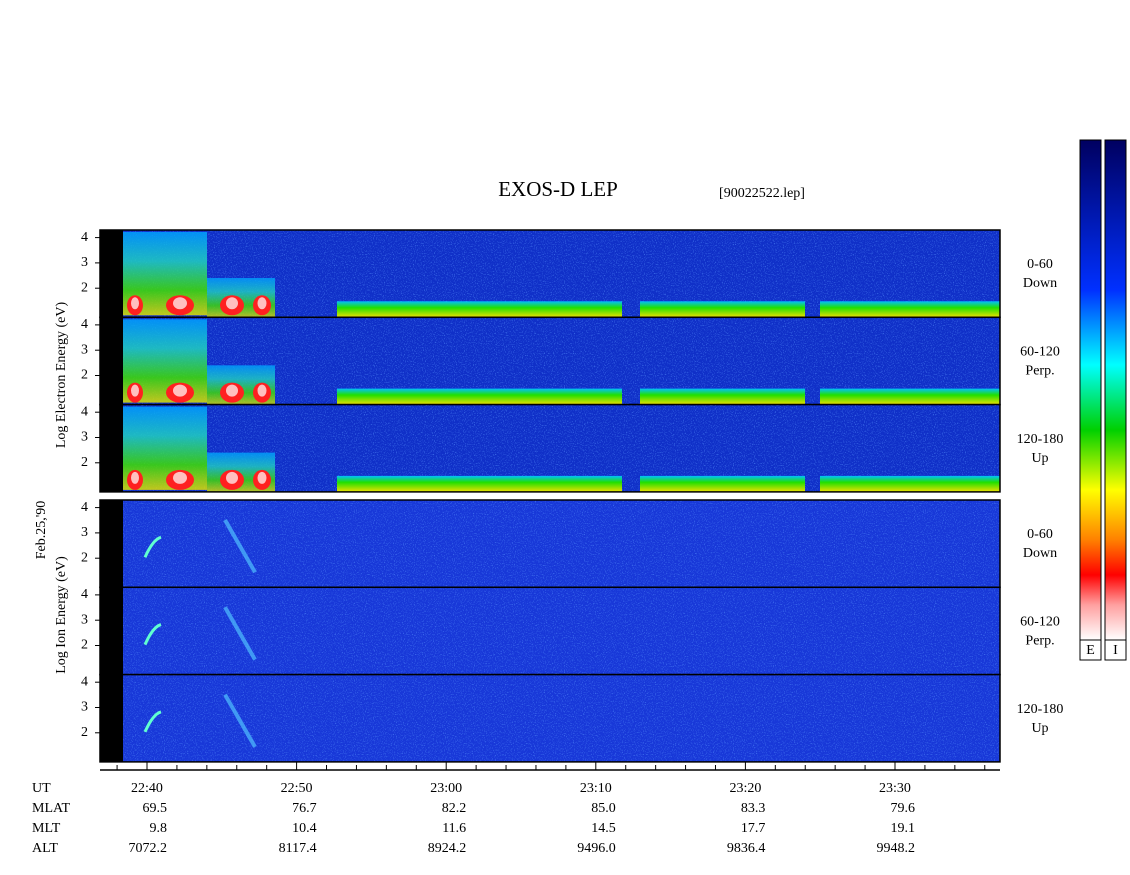  What do you see at coordinates (446, 788) in the screenshot?
I see `time-label: 23:00` at bounding box center [446, 788].